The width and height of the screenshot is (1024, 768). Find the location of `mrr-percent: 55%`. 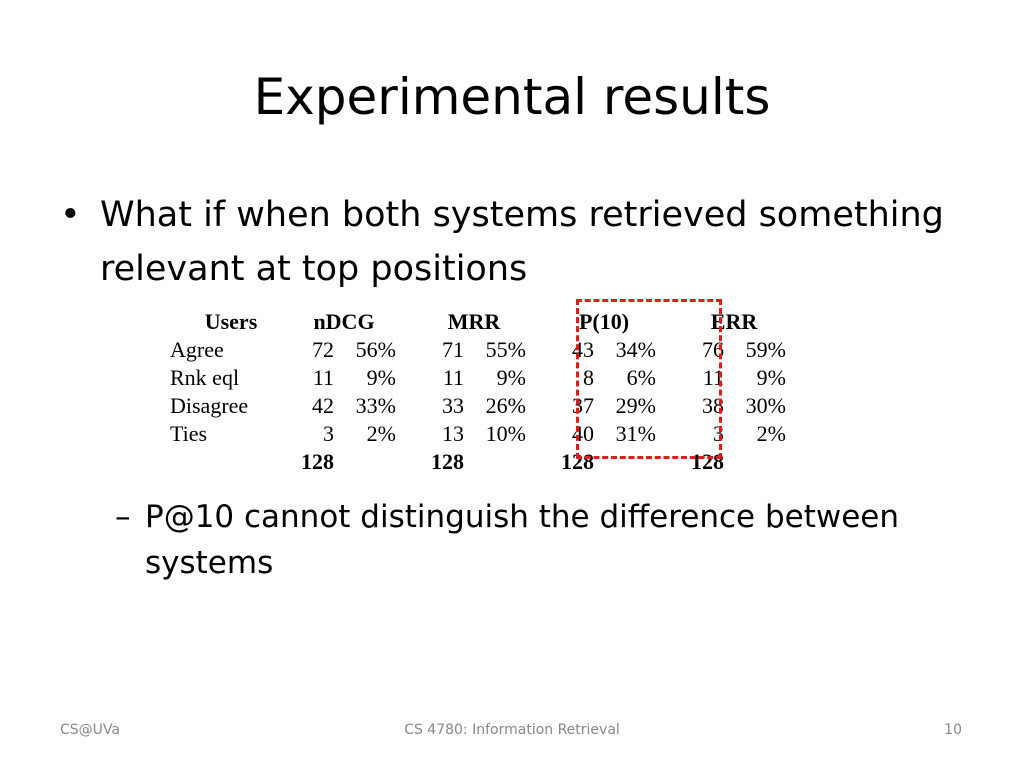

mrr-percent: 55% is located at coordinates (505, 349).